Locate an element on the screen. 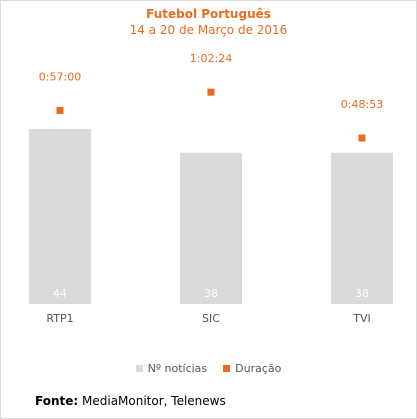 This screenshot has height=419, width=417. source-text: MediaMonitor, Telenews is located at coordinates (154, 401).